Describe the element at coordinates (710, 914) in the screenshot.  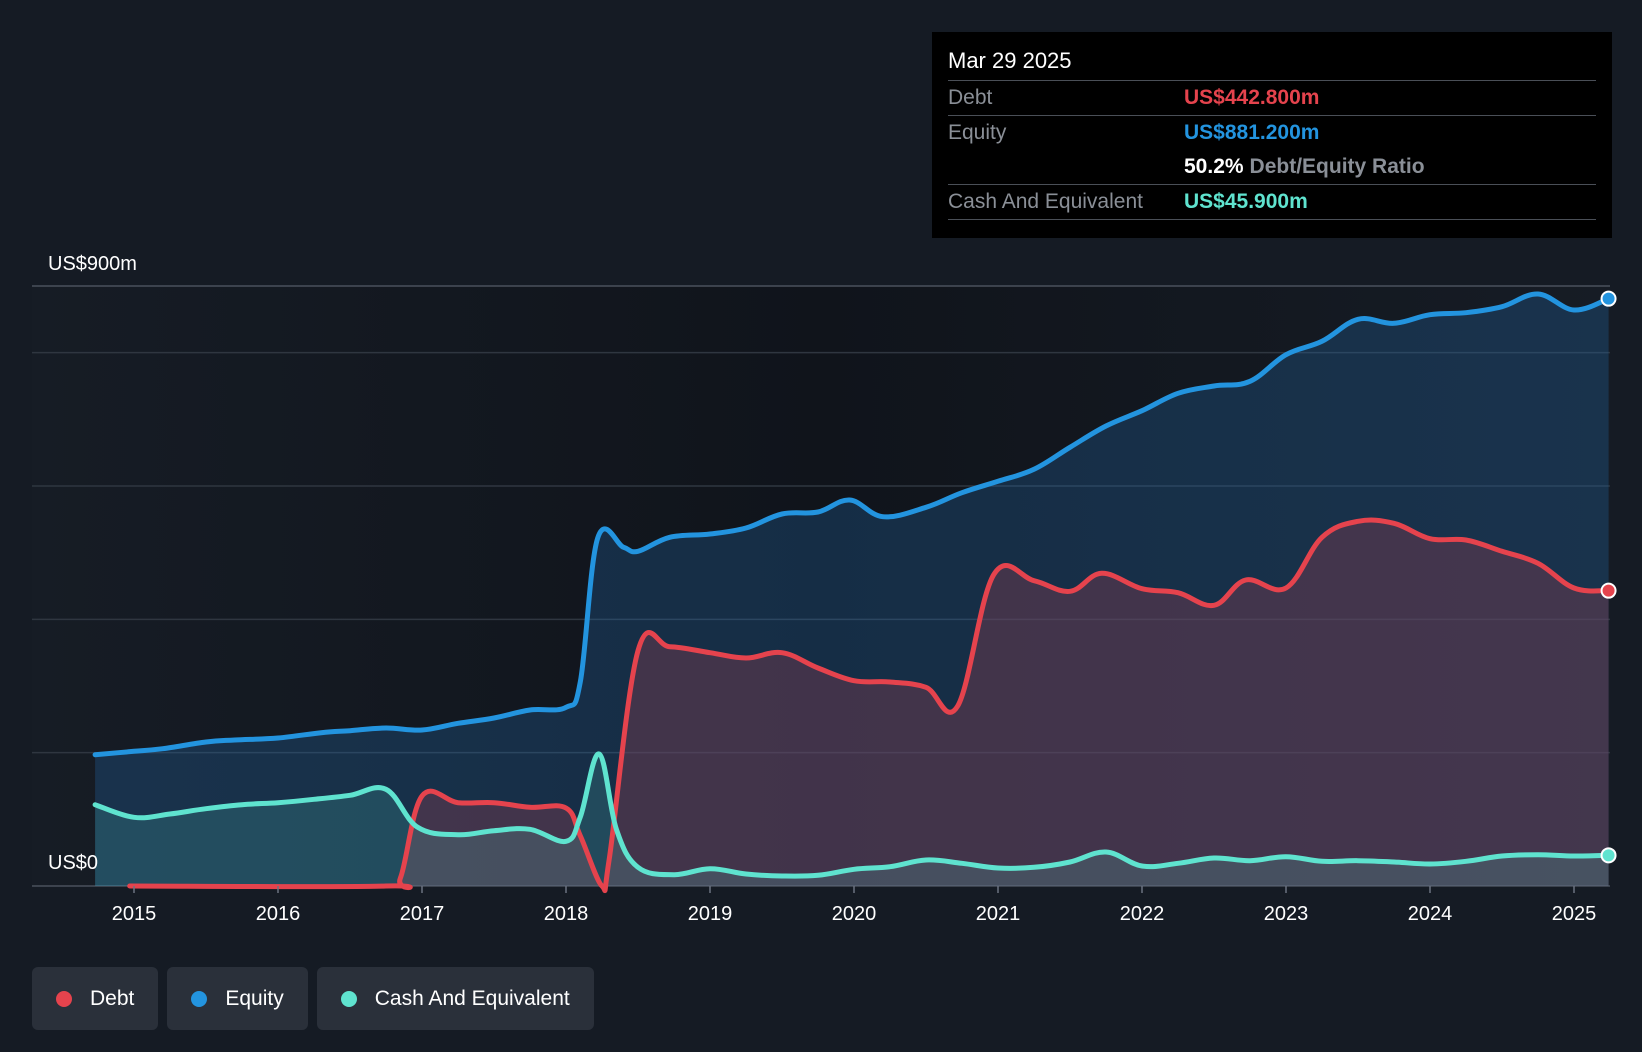
I see `x-tick-label: 2019` at that location.